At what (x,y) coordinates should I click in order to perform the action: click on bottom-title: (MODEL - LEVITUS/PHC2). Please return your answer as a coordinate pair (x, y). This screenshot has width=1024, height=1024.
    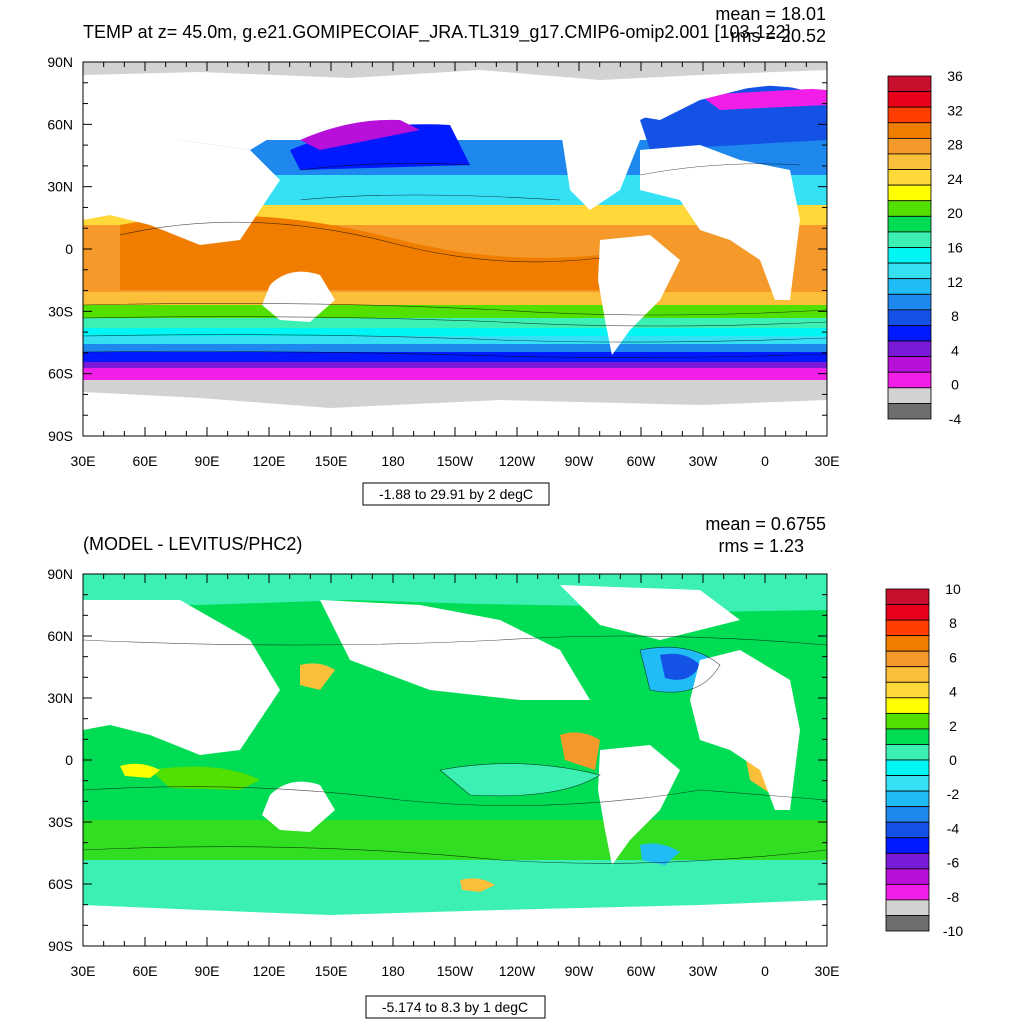
    Looking at the image, I should click on (192, 544).